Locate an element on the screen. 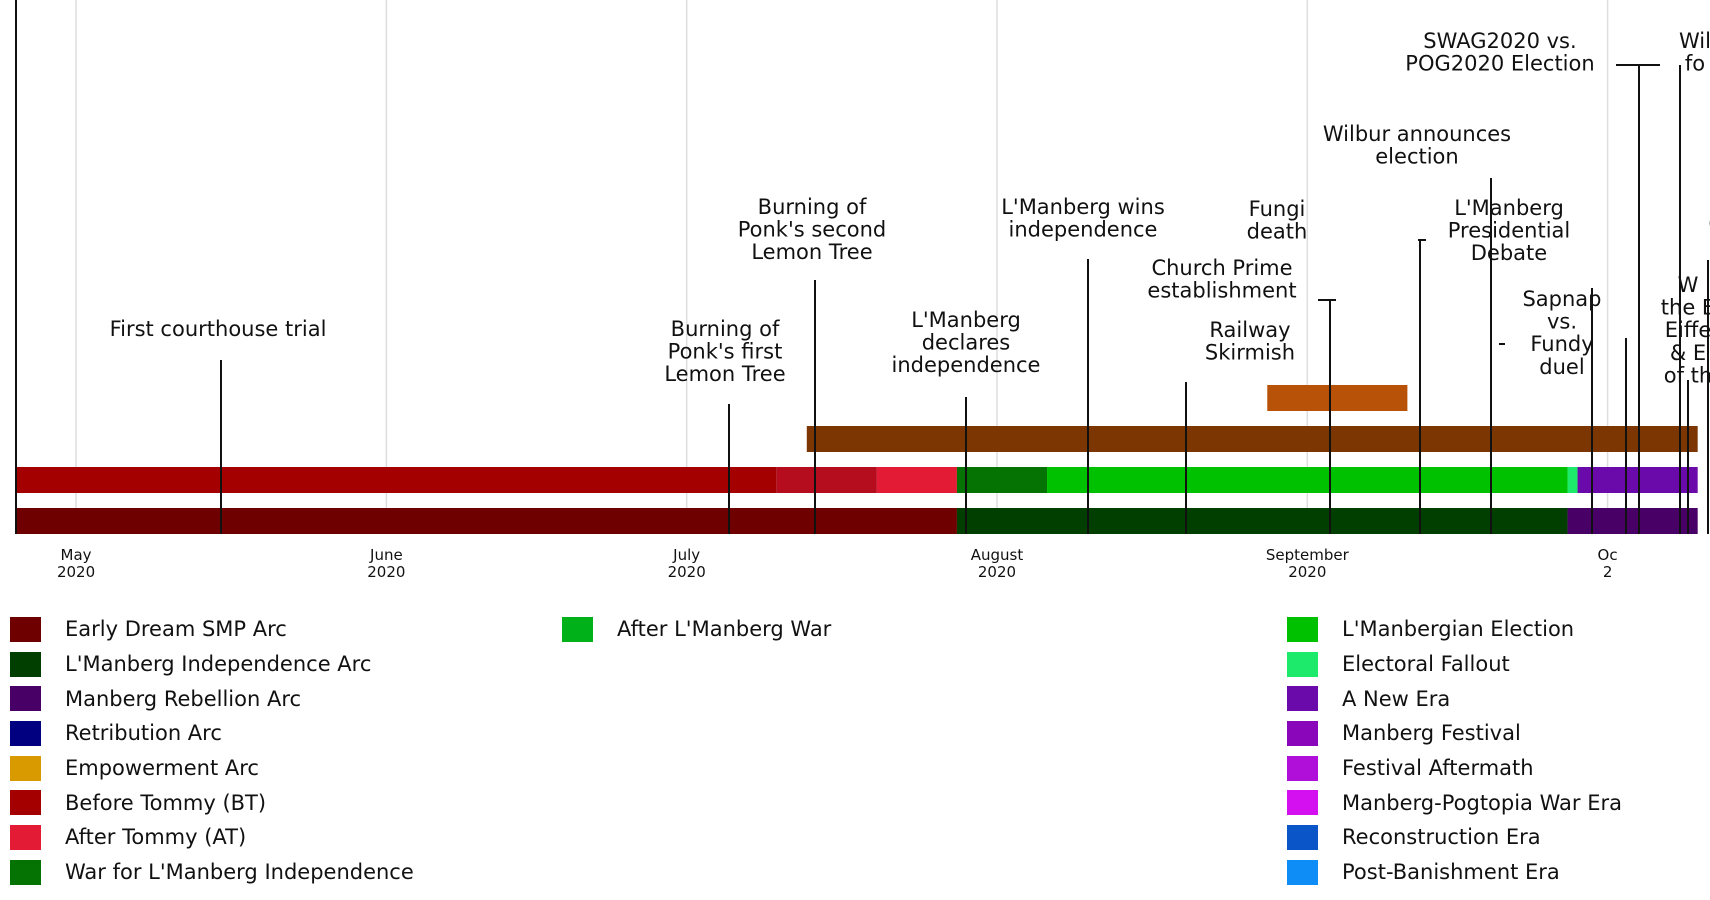  legend-column-2: After L'Manberg War is located at coordinates (696, 629).